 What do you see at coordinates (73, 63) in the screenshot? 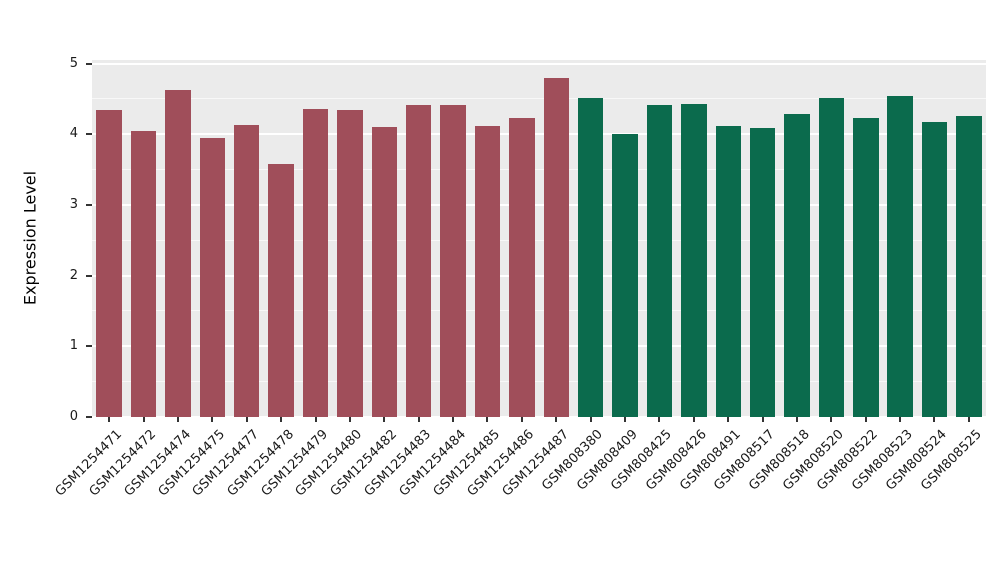
I see `y-tick-label: 5` at bounding box center [73, 63].